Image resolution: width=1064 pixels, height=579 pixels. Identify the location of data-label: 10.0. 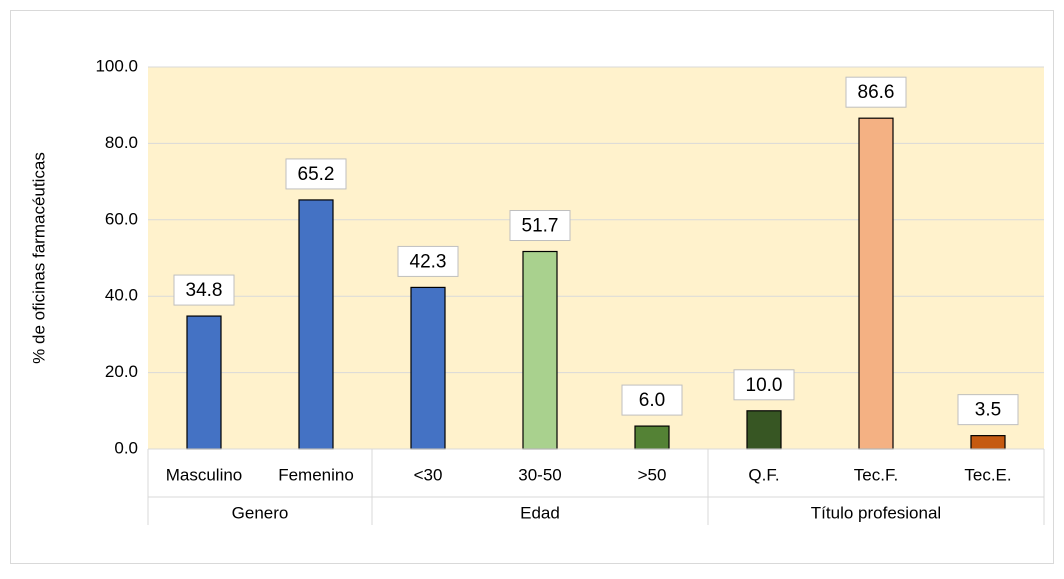
(764, 385).